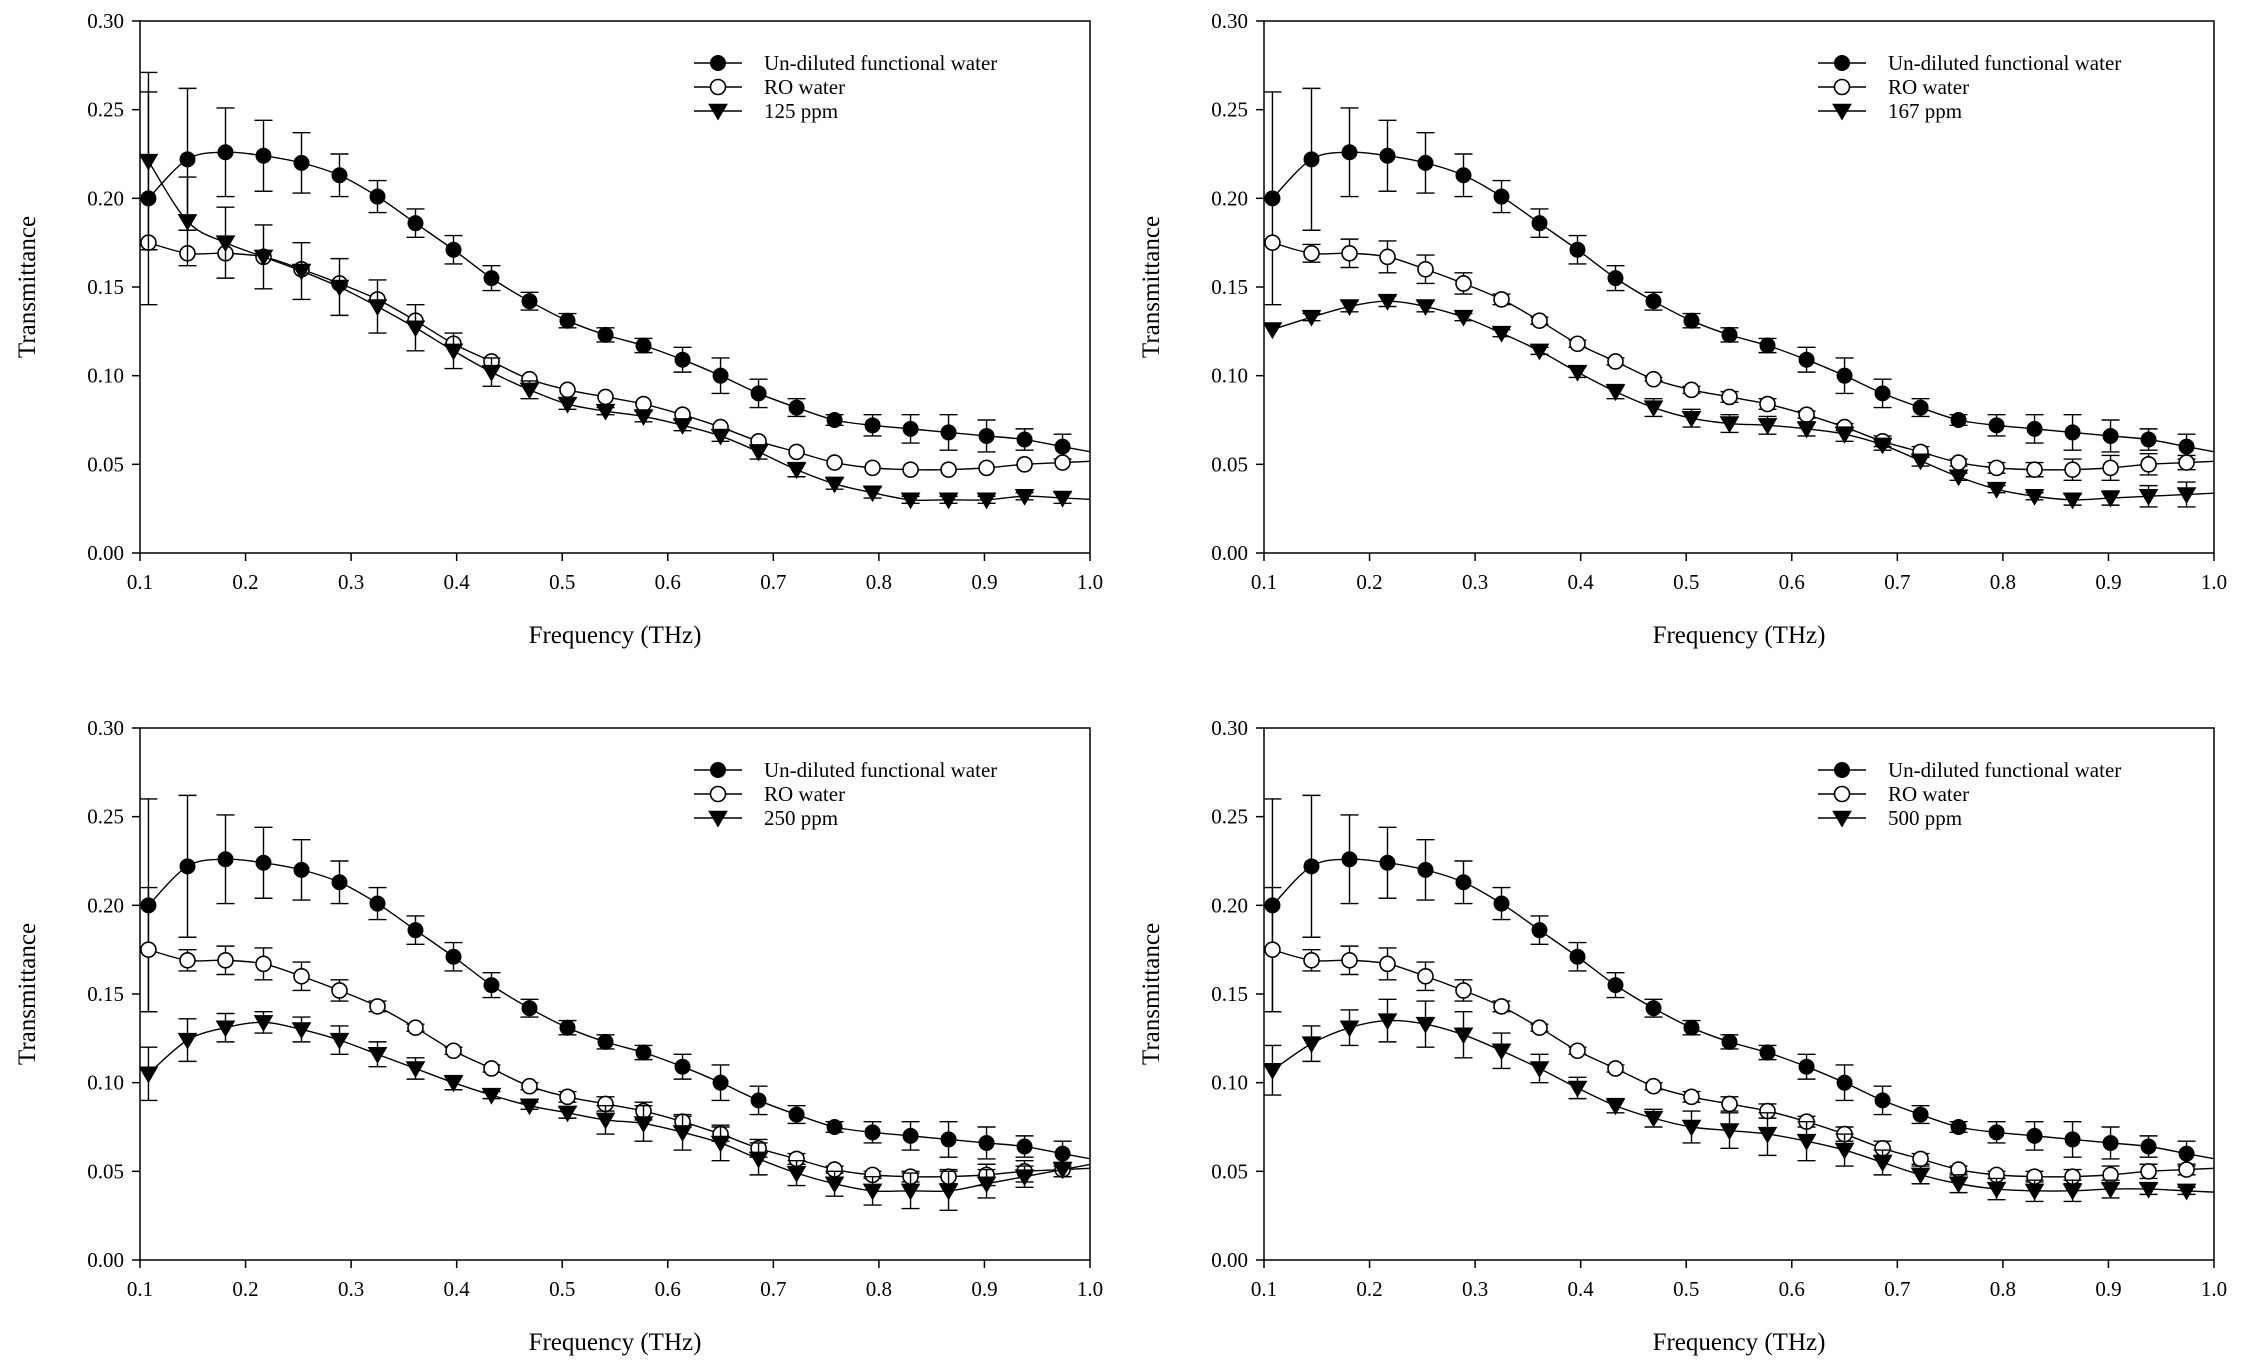  I want to click on y-tick-label: 0.25, so click(105, 817).